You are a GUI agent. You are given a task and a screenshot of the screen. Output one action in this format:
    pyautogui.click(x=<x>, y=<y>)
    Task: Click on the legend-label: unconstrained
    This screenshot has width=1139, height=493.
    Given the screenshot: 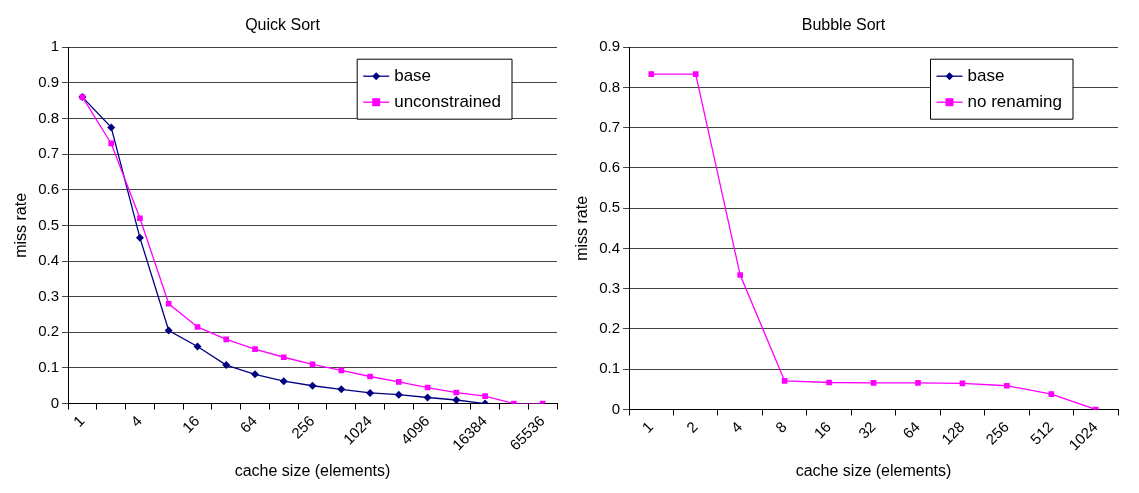 What is the action you would take?
    pyautogui.click(x=448, y=101)
    